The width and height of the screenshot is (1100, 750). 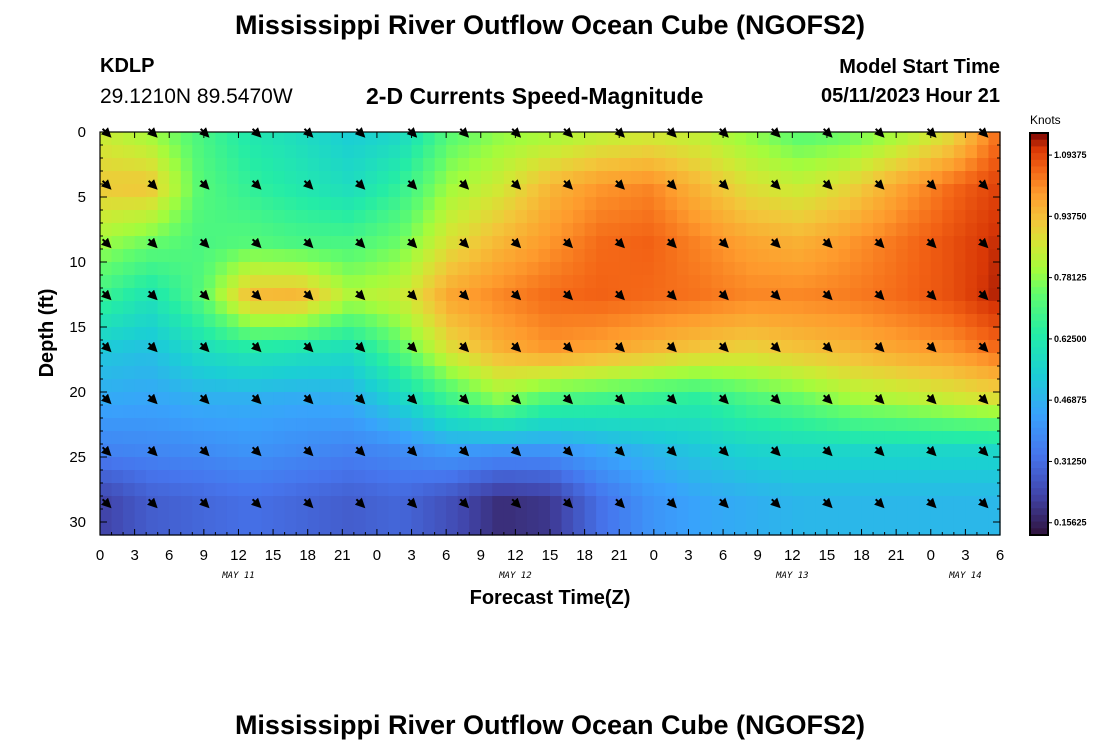 I want to click on x-tick-label: 9, so click(x=204, y=555).